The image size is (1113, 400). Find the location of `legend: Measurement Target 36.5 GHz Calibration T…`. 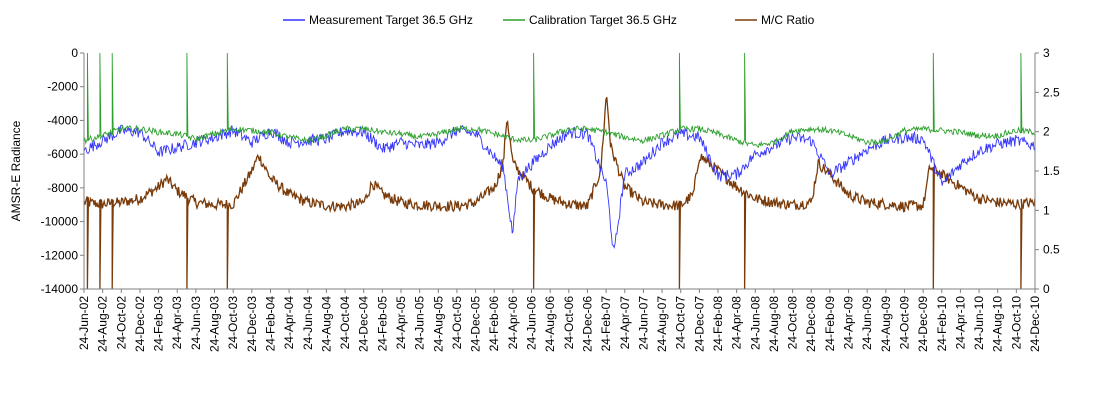

legend: Measurement Target 36.5 GHz Calibration T… is located at coordinates (549, 20).